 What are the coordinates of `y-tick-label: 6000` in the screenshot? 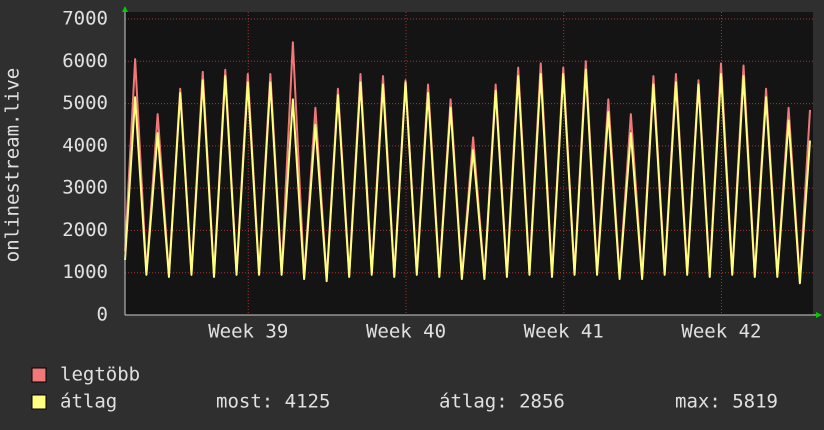 It's located at (85, 61).